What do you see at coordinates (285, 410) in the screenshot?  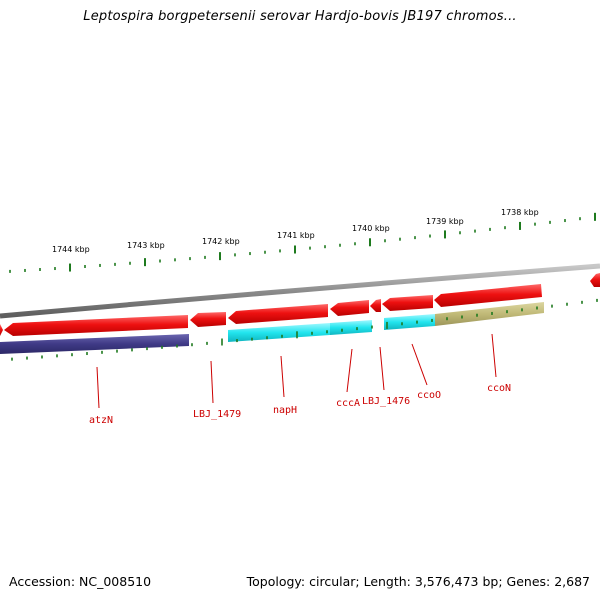 I see `gene-label-napH: napH` at bounding box center [285, 410].